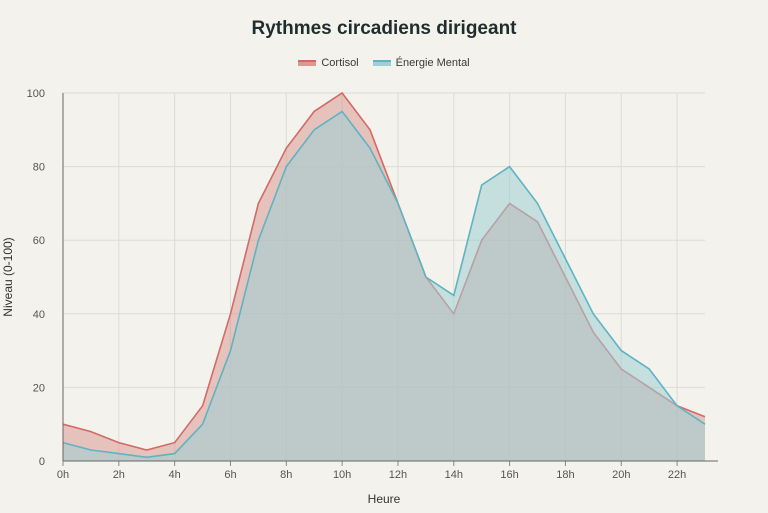 The image size is (768, 513). I want to click on y-tick-label: 100, so click(36, 94).